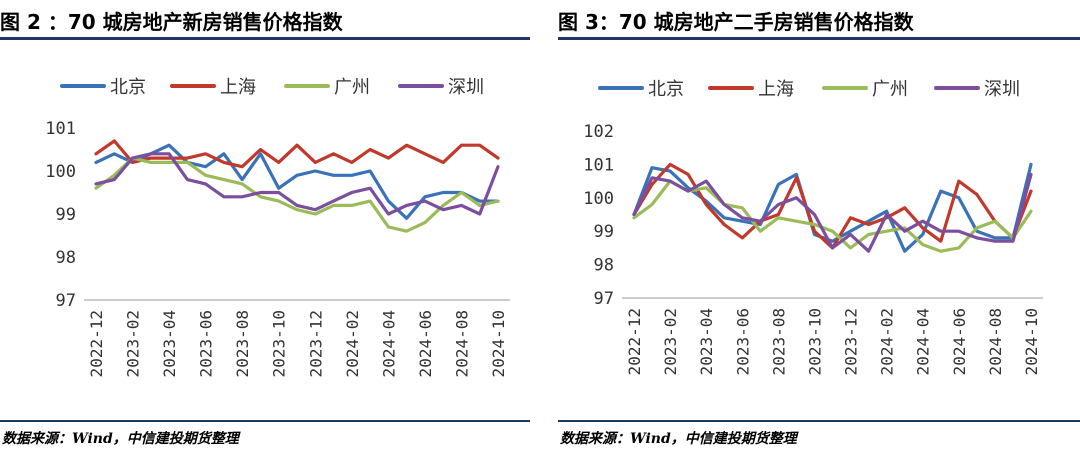 The width and height of the screenshot is (1080, 452). What do you see at coordinates (171, 22) in the screenshot?
I see `figure-title: 图 2 ：70 城房地产新房销售价格指数` at bounding box center [171, 22].